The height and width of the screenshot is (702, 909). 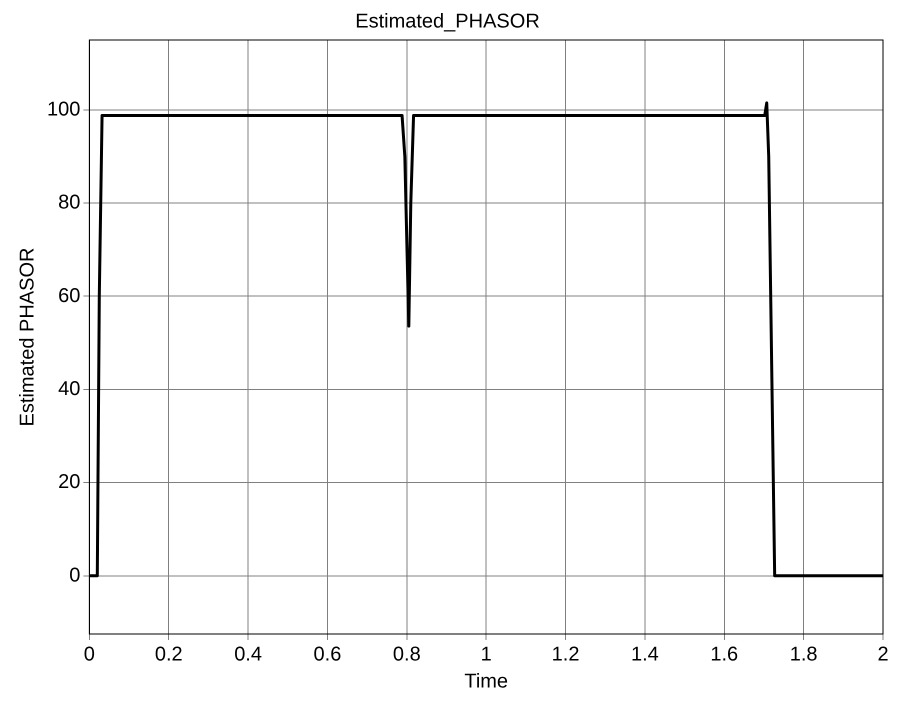 I want to click on x-axis-title: Time, so click(x=486, y=681).